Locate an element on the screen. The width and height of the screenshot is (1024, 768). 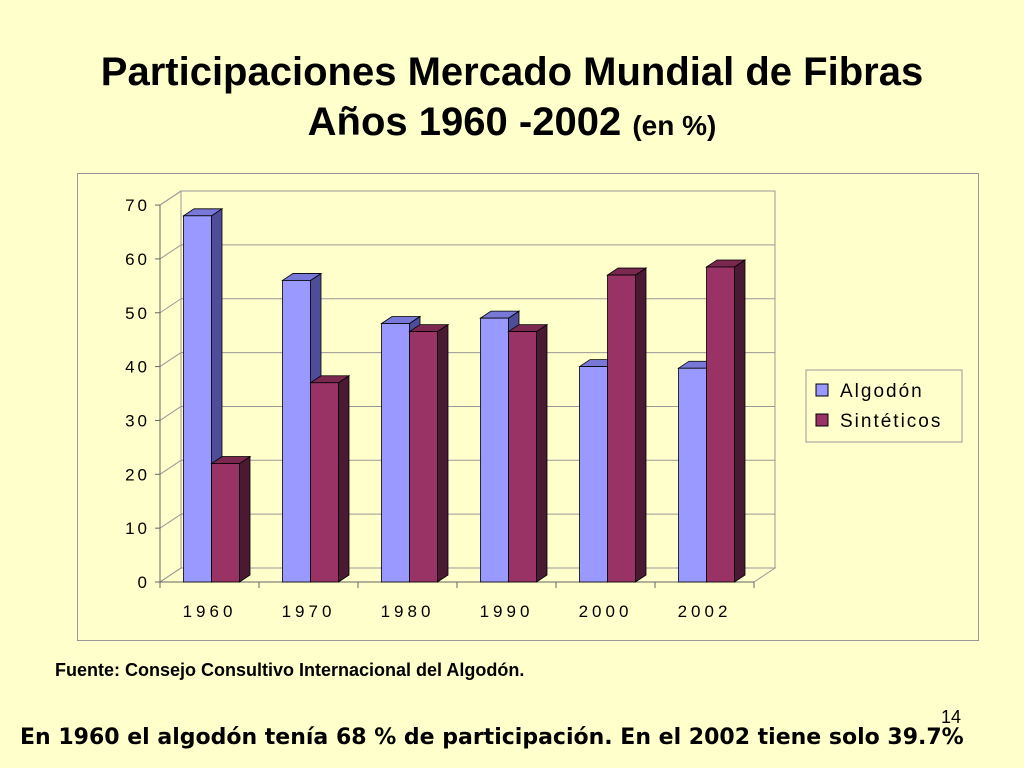
legend: Algodón Sintéticos is located at coordinates (884, 406).